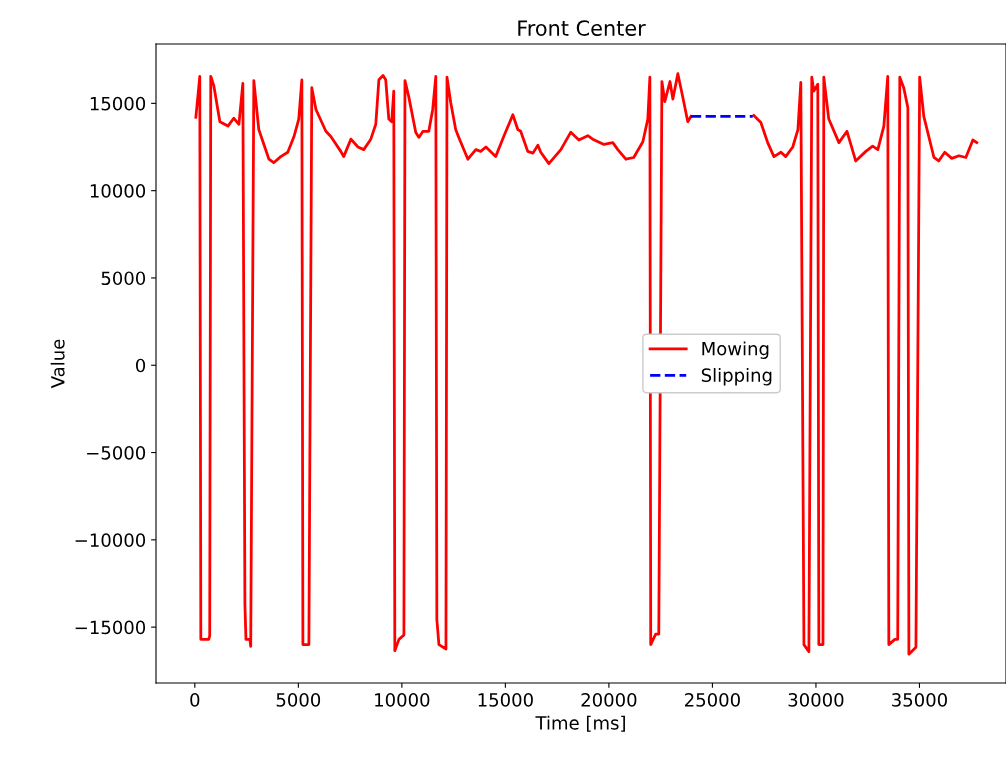 This screenshot has width=1006, height=760. I want to click on legend-label: Mowing, so click(735, 350).